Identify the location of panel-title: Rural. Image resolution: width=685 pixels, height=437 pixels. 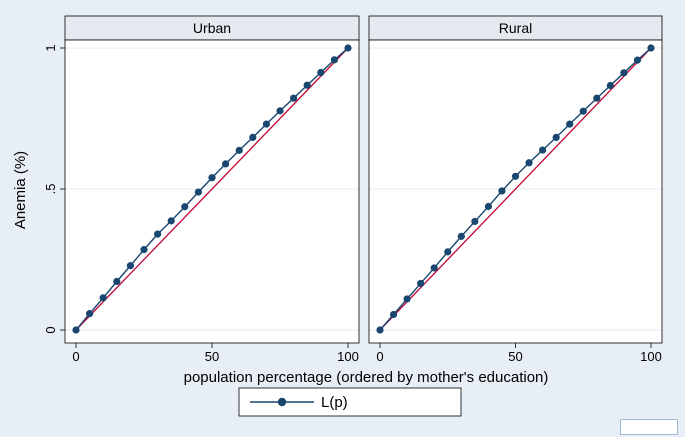
(515, 28).